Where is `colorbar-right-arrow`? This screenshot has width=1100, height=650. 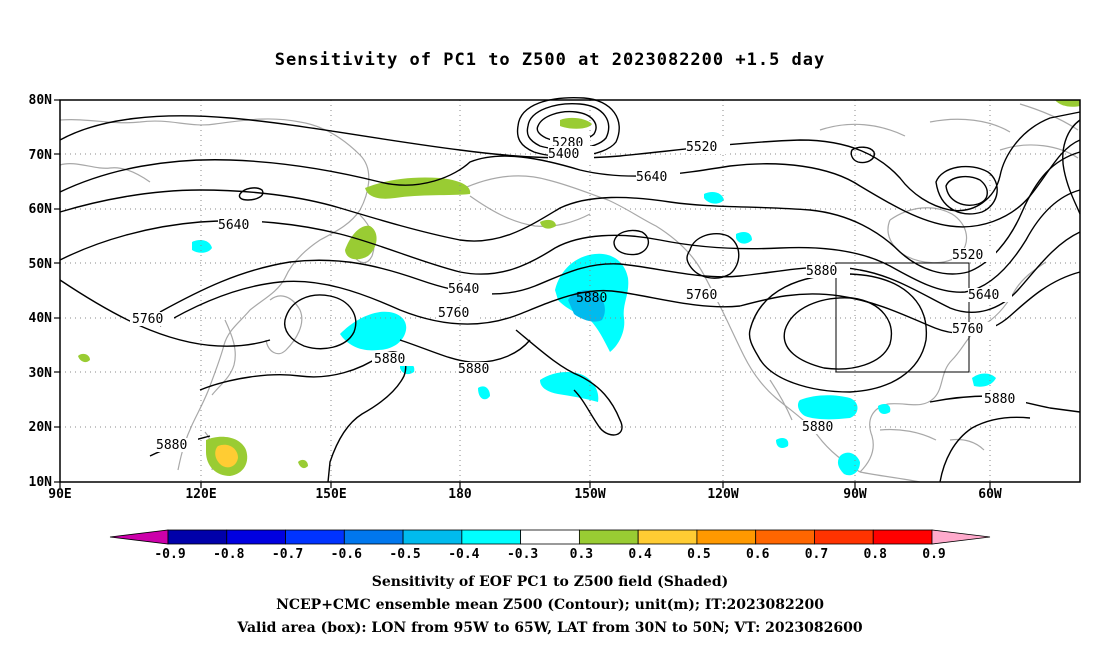 colorbar-right-arrow is located at coordinates (961, 537).